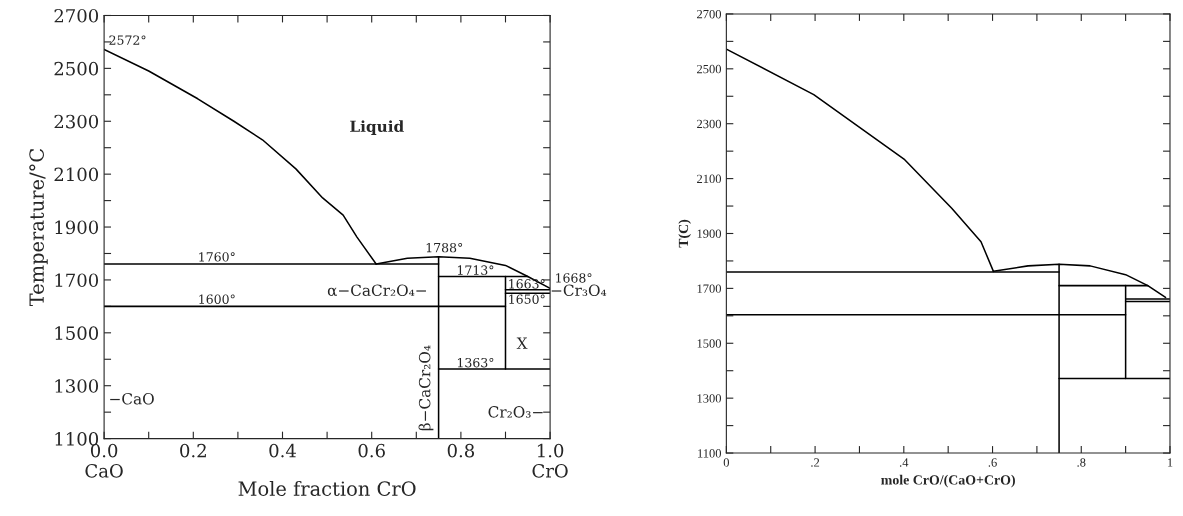 The width and height of the screenshot is (1183, 516). What do you see at coordinates (522, 343) in the screenshot?
I see `annotation: X` at bounding box center [522, 343].